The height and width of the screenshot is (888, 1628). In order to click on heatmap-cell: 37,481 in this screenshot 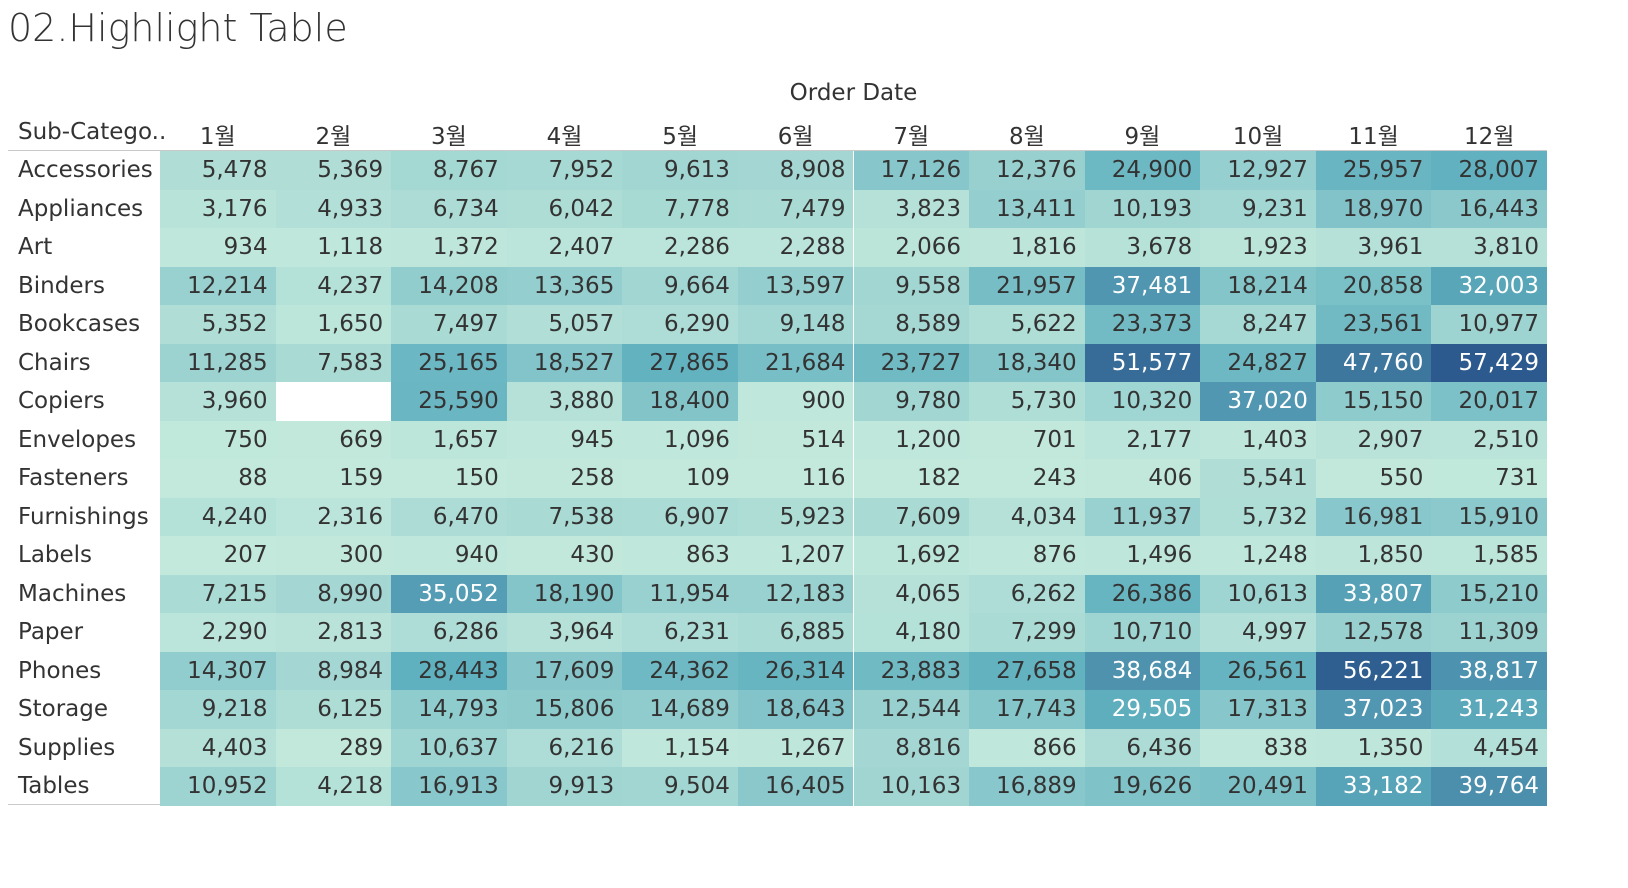, I will do `click(1142, 285)`.